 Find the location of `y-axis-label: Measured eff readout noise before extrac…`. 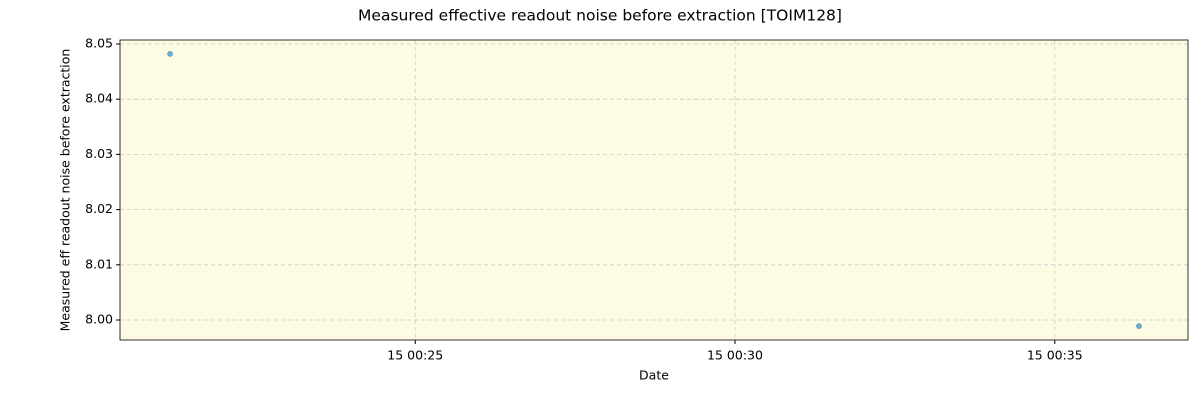

y-axis-label: Measured eff readout noise before extrac… is located at coordinates (65, 190).